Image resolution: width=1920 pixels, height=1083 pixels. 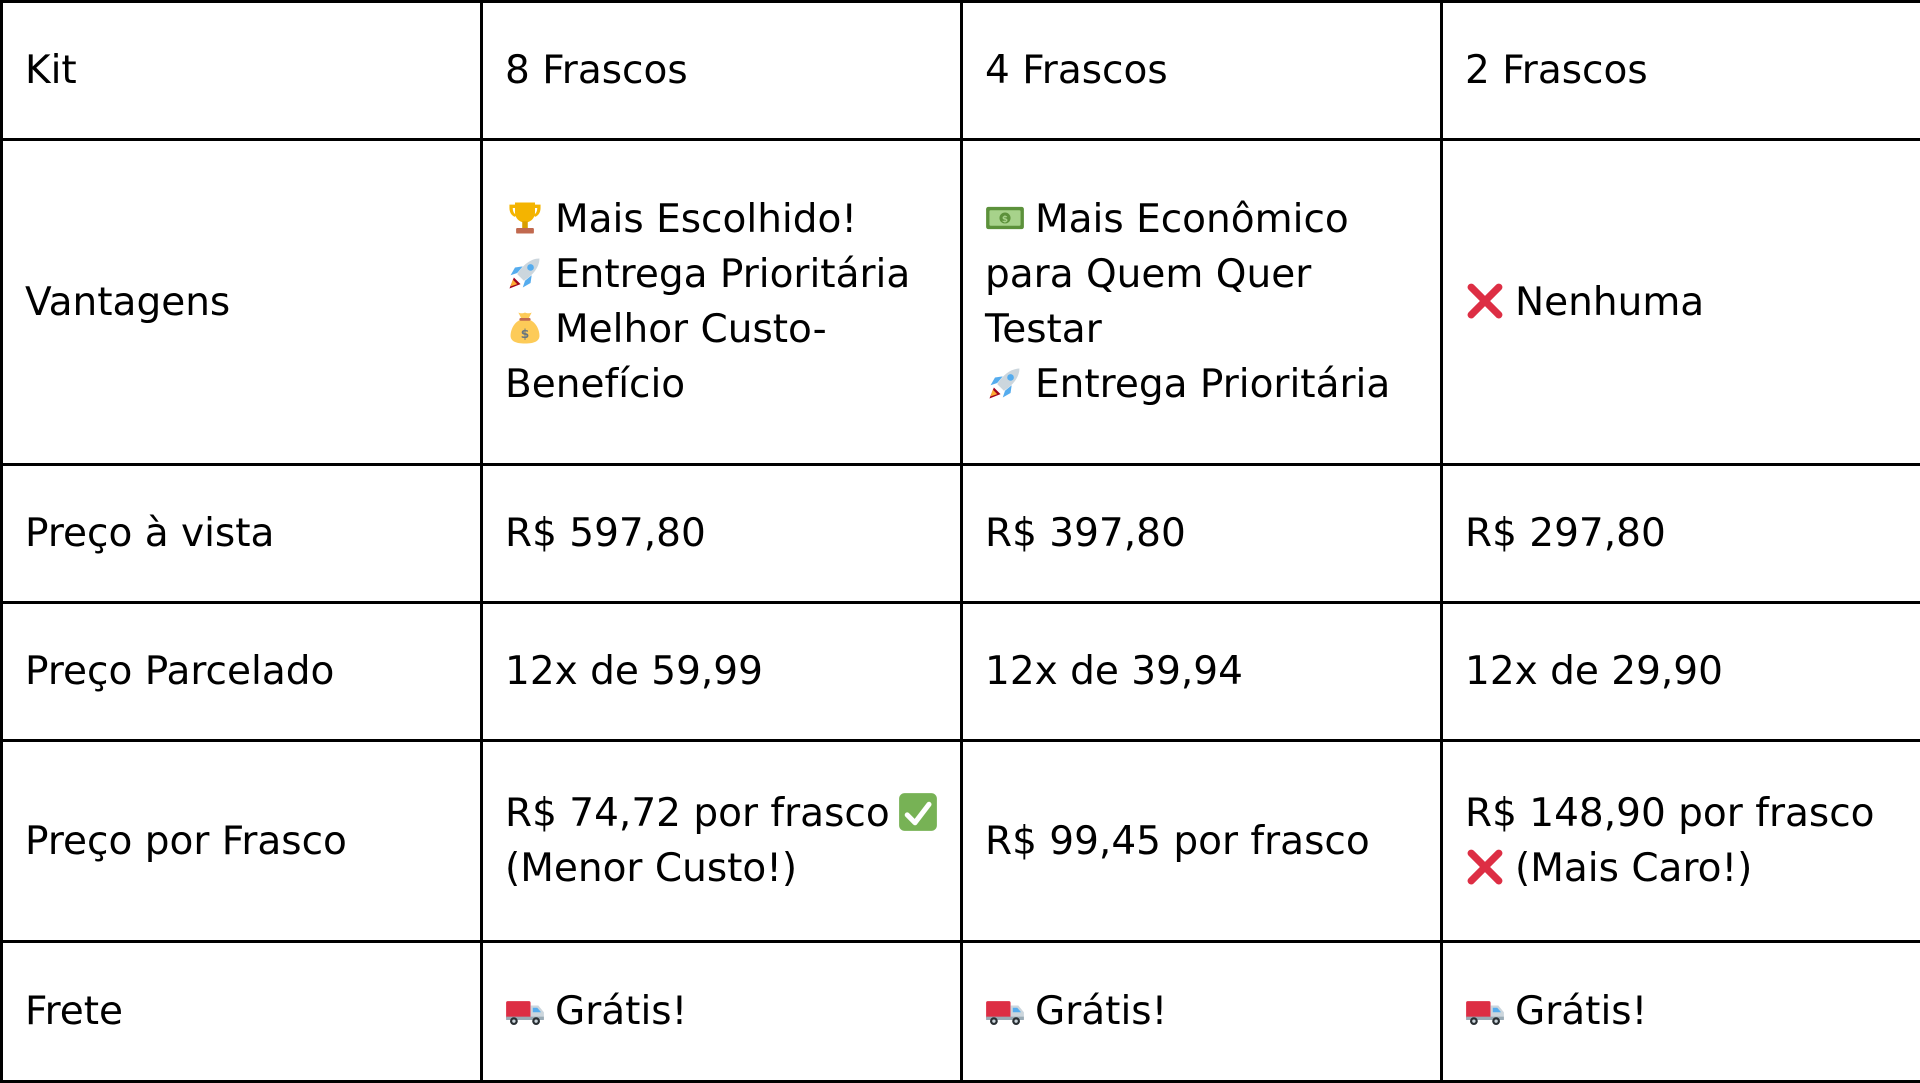 I want to click on row-label-vantagens: Vantagens, so click(x=242, y=302).